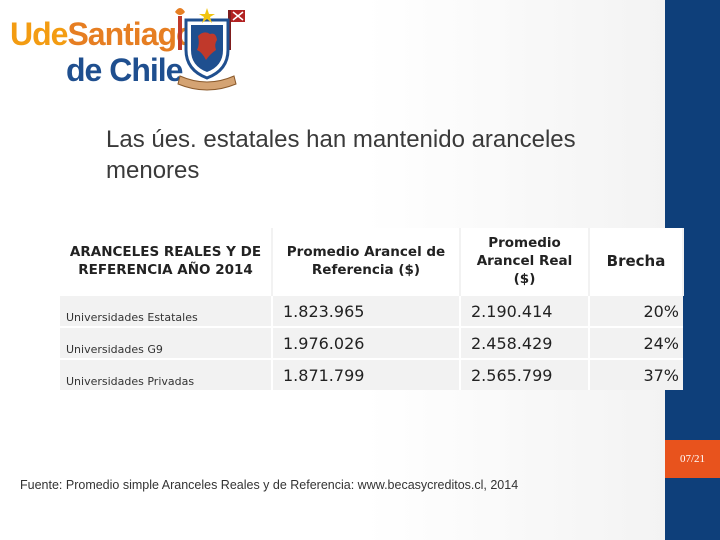  Describe the element at coordinates (636, 261) in the screenshot. I see `header-brecha: Brecha` at that location.